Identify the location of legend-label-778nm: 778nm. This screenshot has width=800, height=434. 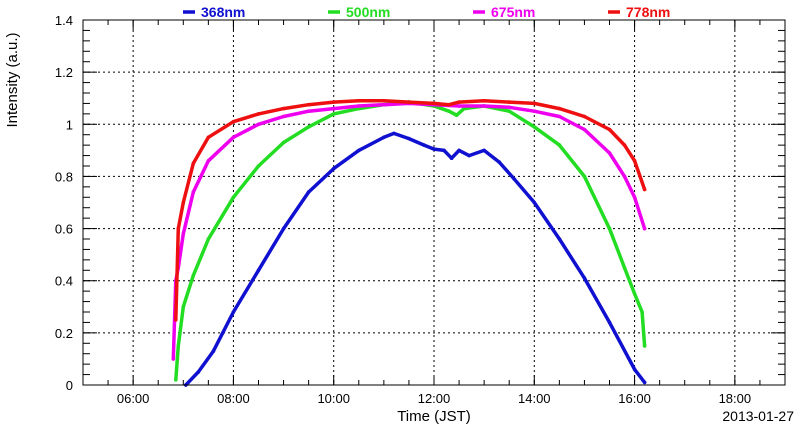
(648, 12).